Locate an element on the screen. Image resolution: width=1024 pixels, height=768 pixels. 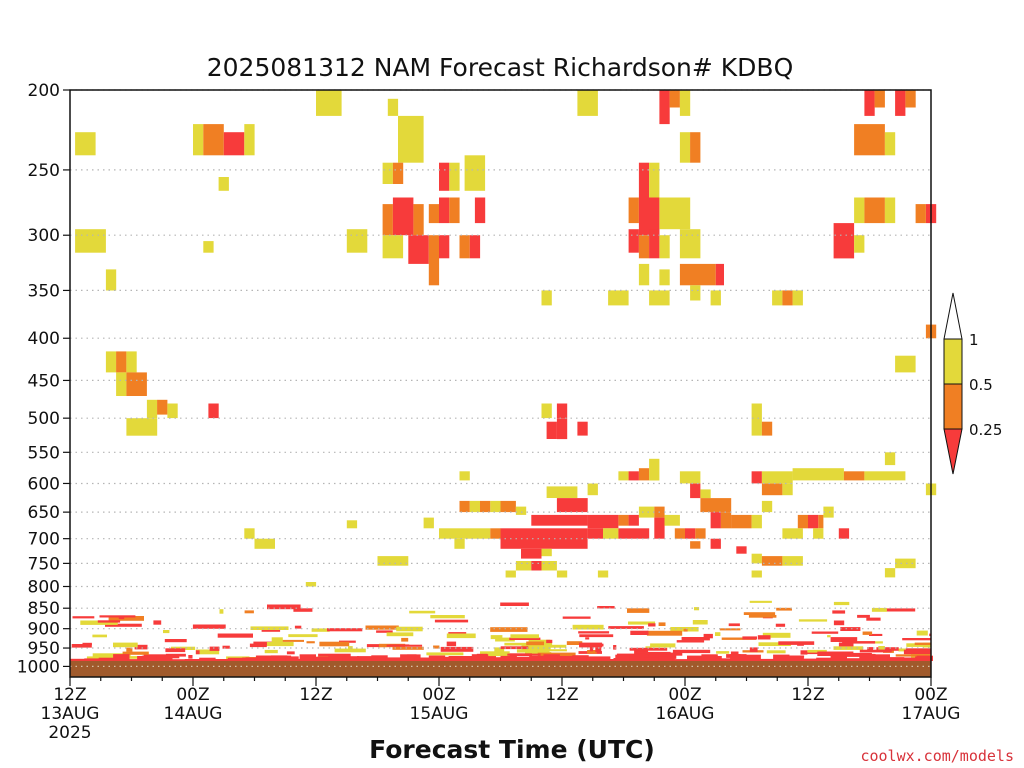
ytick-label-950: 950 is located at coordinates (44, 649).